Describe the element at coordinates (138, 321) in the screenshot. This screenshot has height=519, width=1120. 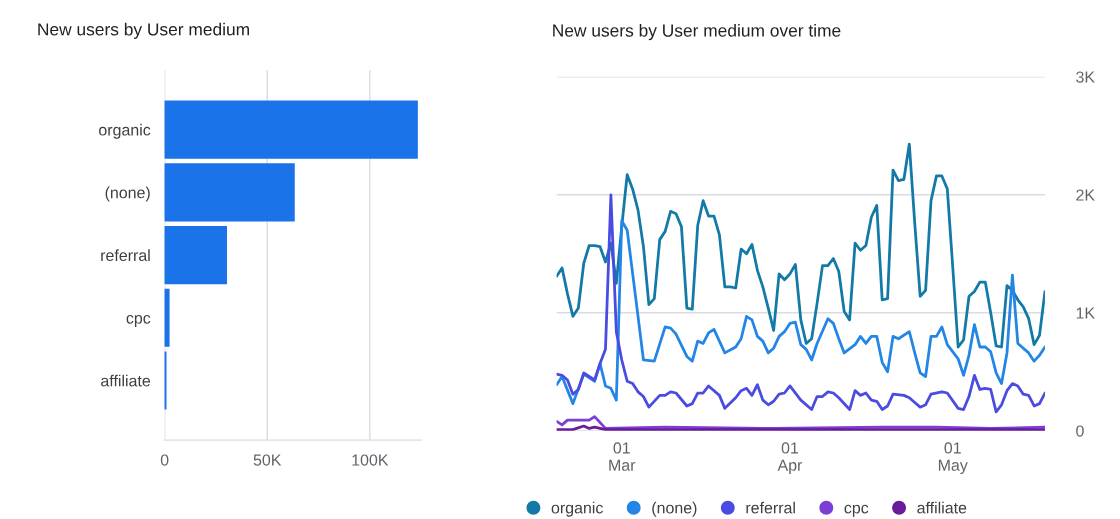
I see `y-tick-label: cpc` at that location.